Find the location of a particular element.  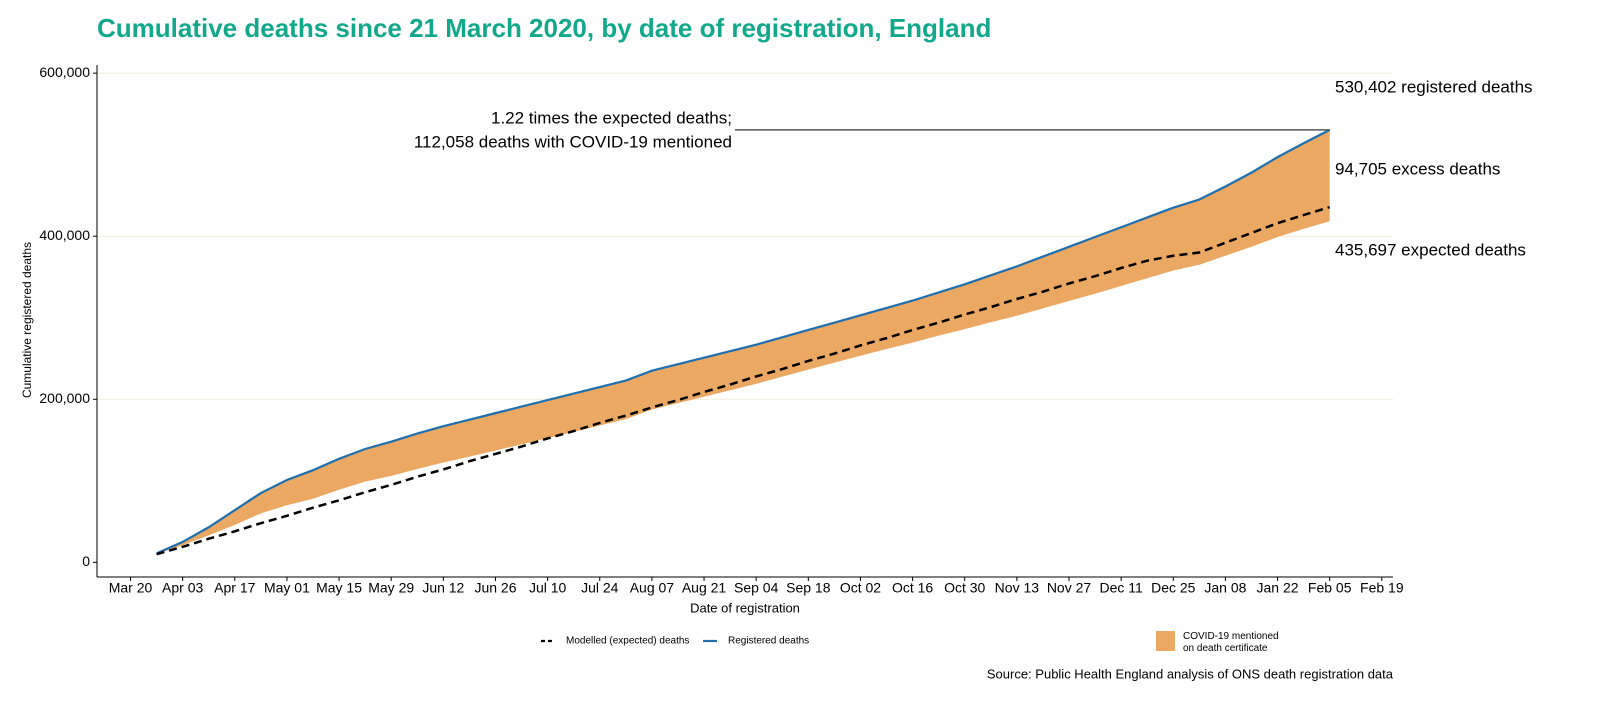

y-tick-label: 400,000 is located at coordinates (64, 235).